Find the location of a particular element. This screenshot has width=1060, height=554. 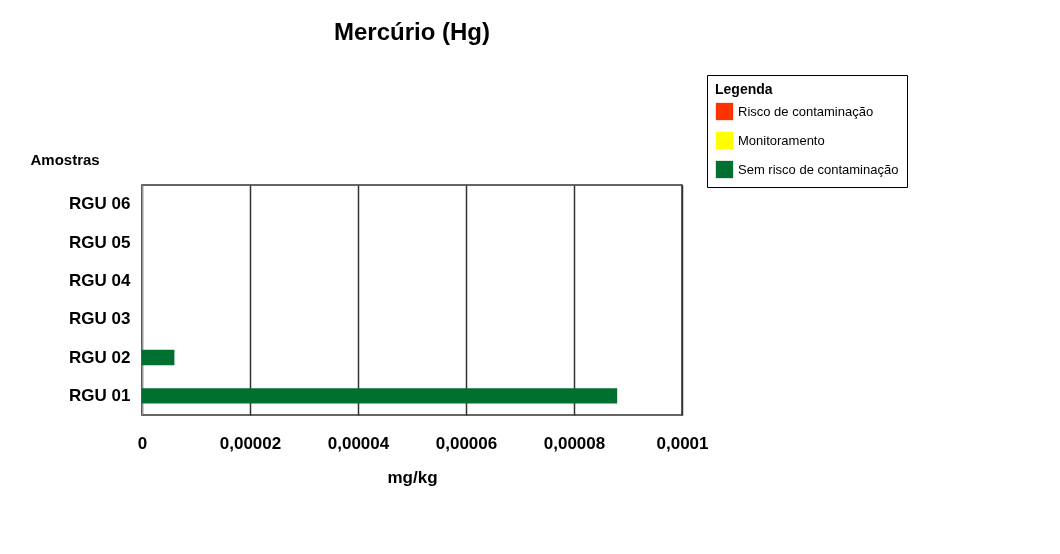

y-tick-label: RGU 01 is located at coordinates (100, 395).